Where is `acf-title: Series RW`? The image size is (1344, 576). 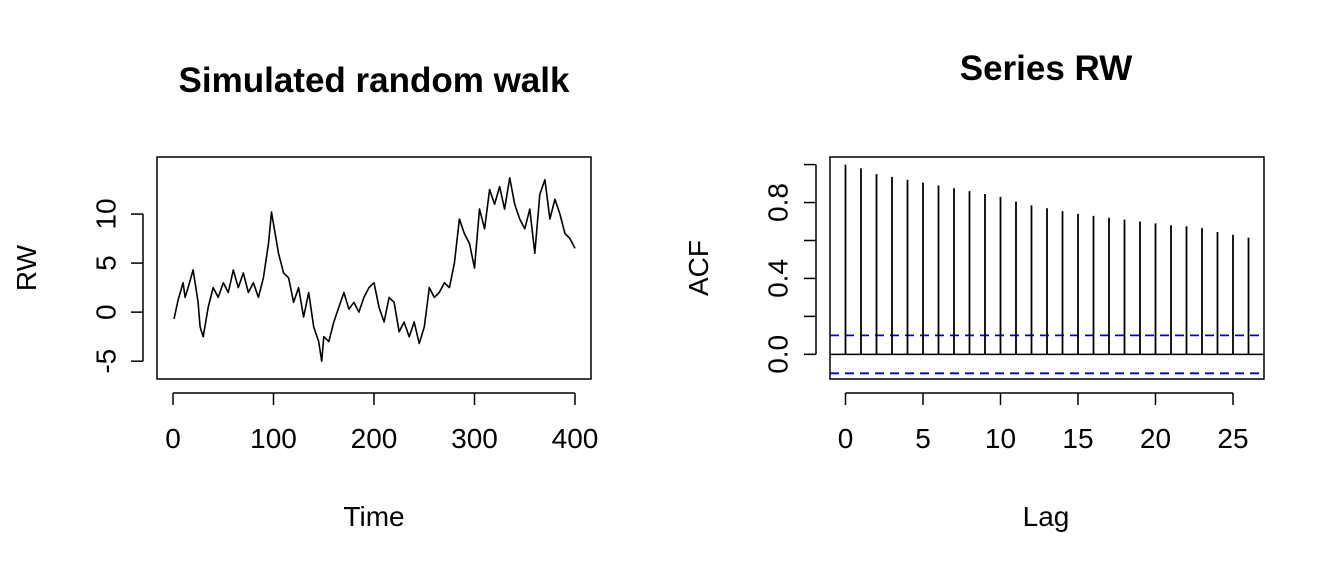
acf-title: Series RW is located at coordinates (1046, 68).